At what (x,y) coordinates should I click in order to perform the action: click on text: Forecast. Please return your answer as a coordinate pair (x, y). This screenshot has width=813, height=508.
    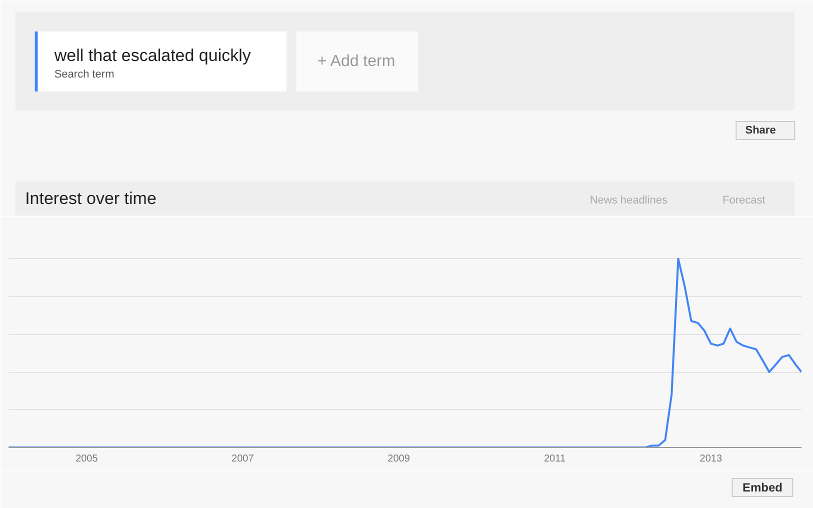
    Looking at the image, I should click on (744, 200).